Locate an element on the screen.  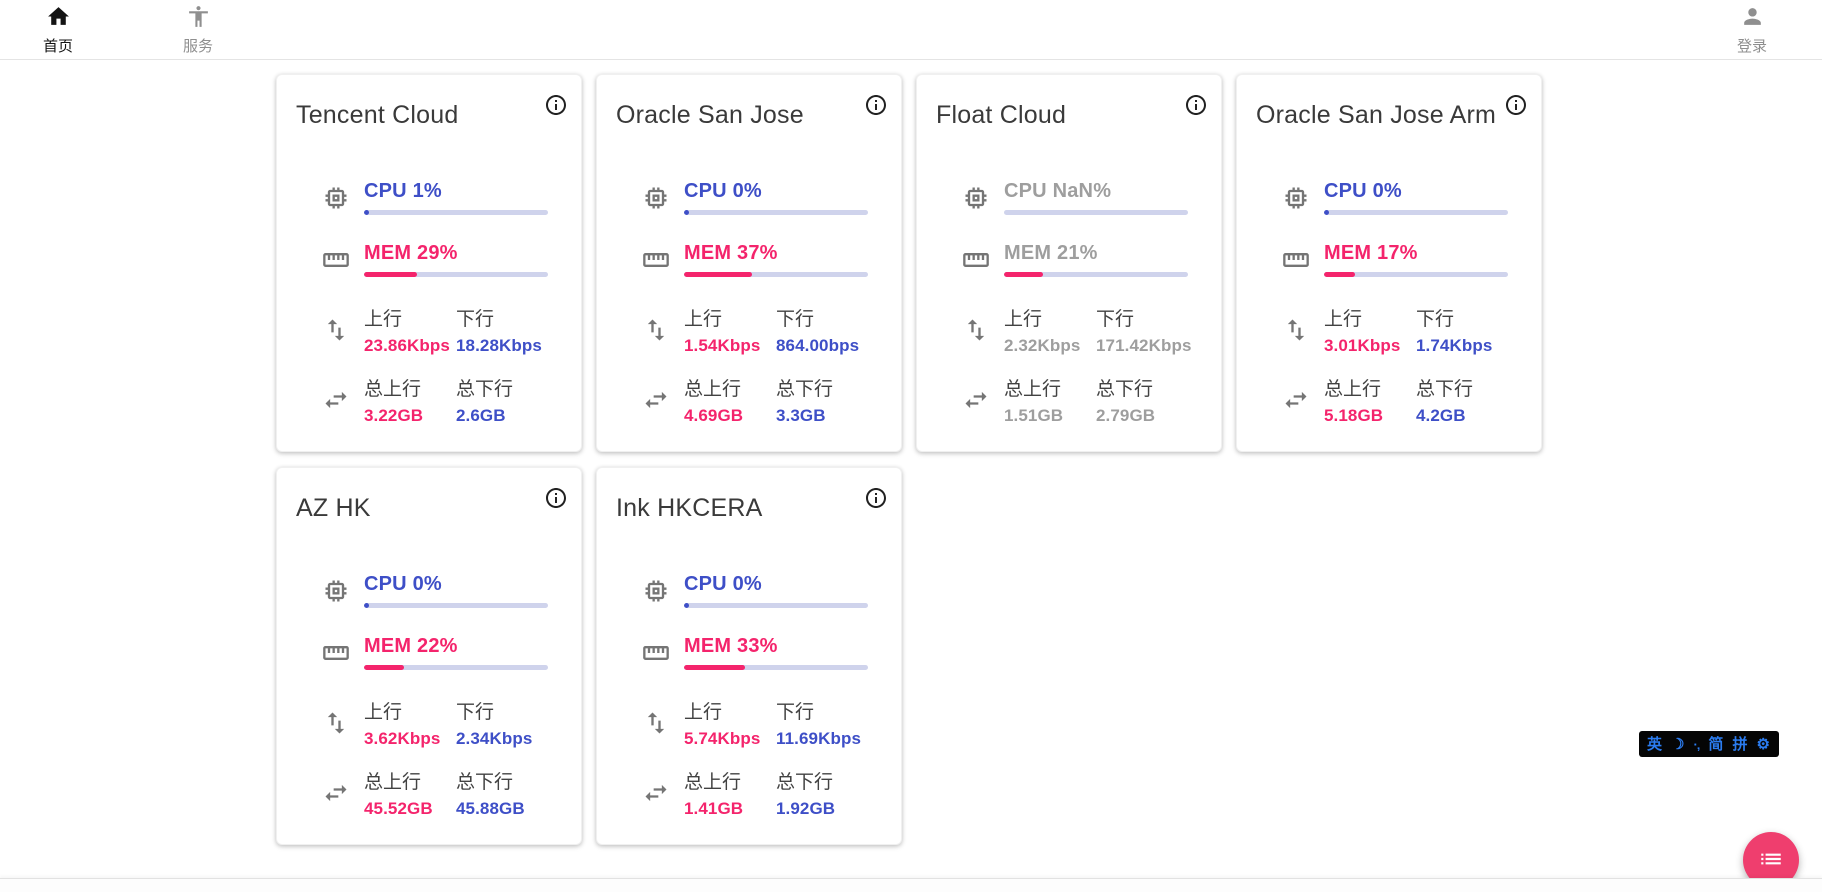
accessibility-icon is located at coordinates (198, 19).